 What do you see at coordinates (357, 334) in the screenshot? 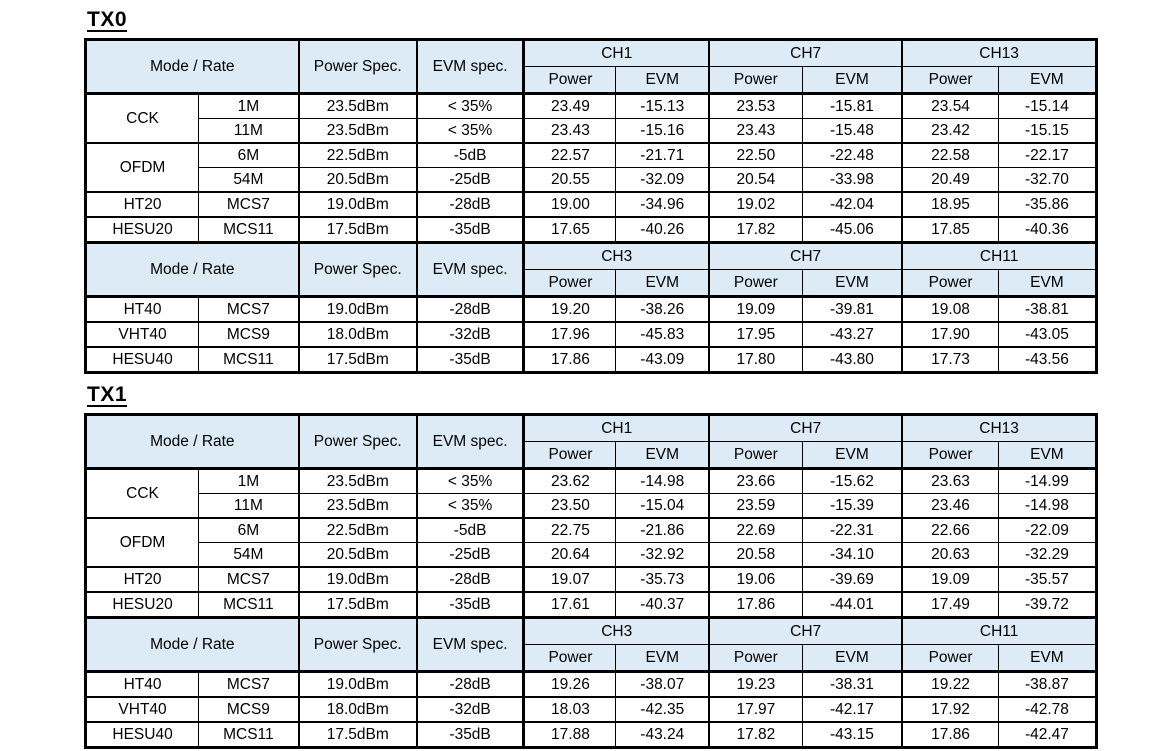
I see `power-spec-cell: 18.0dBm` at bounding box center [357, 334].